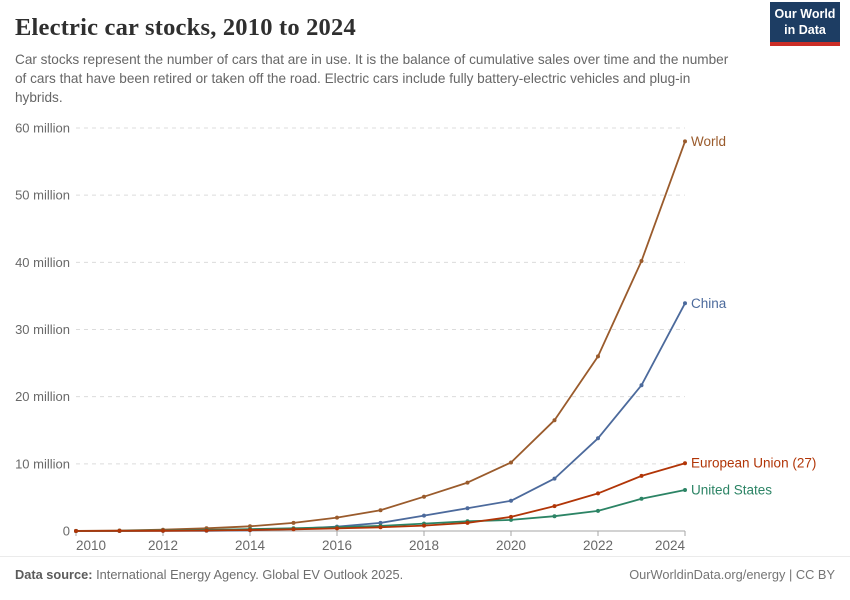 The height and width of the screenshot is (600, 850). I want to click on data-point-united-states-2012, so click(163, 530).